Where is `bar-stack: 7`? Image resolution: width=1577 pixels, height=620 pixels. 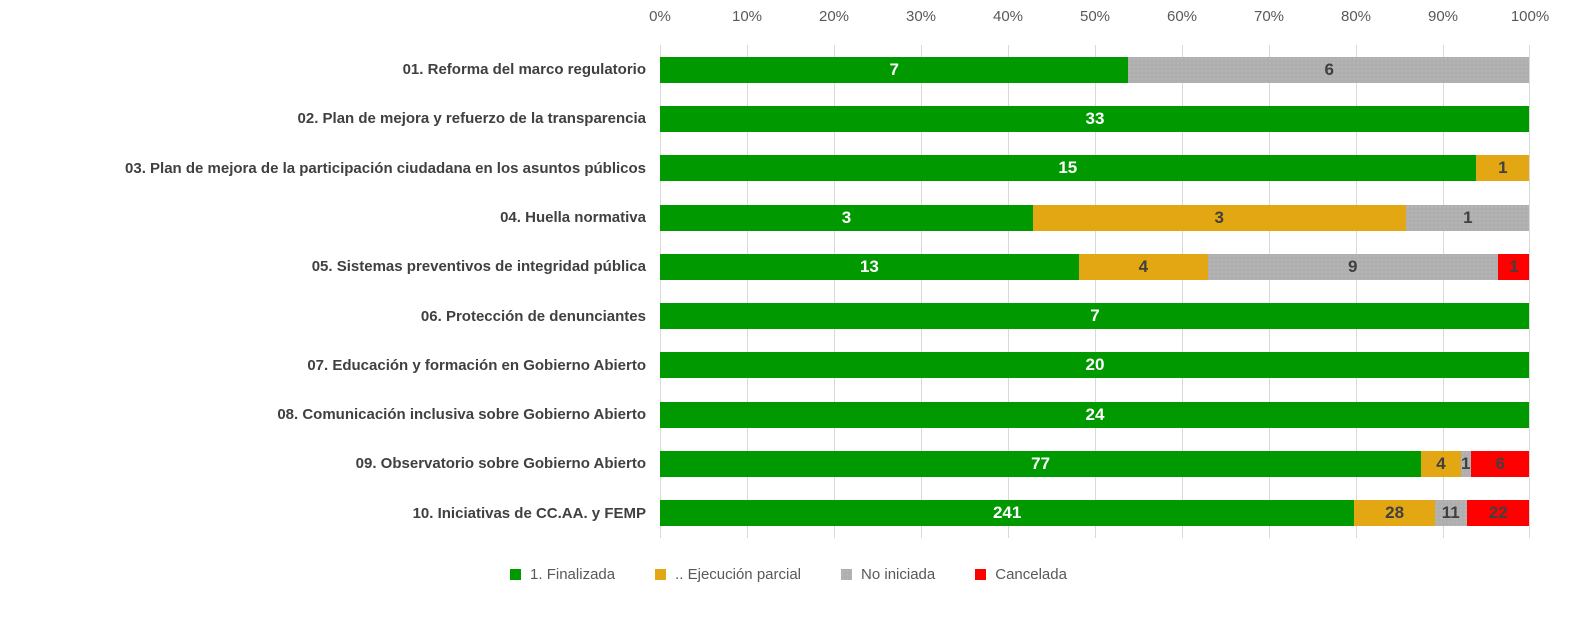
bar-stack: 7 is located at coordinates (1095, 316).